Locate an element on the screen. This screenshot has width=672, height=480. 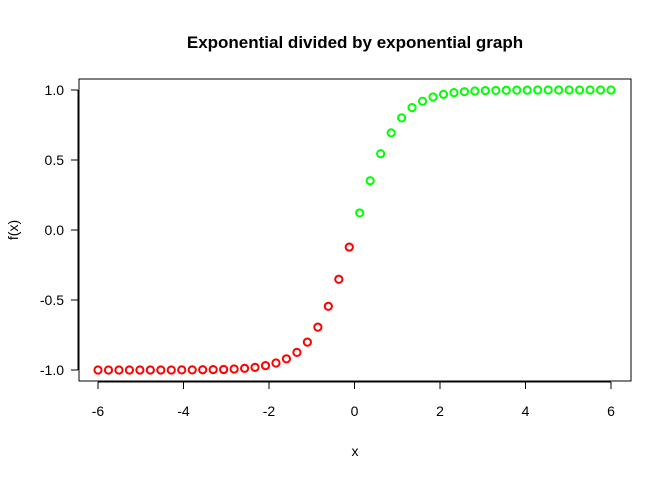
x-axis: -6 -4 -2 0 2 4 6 is located at coordinates (353, 400).